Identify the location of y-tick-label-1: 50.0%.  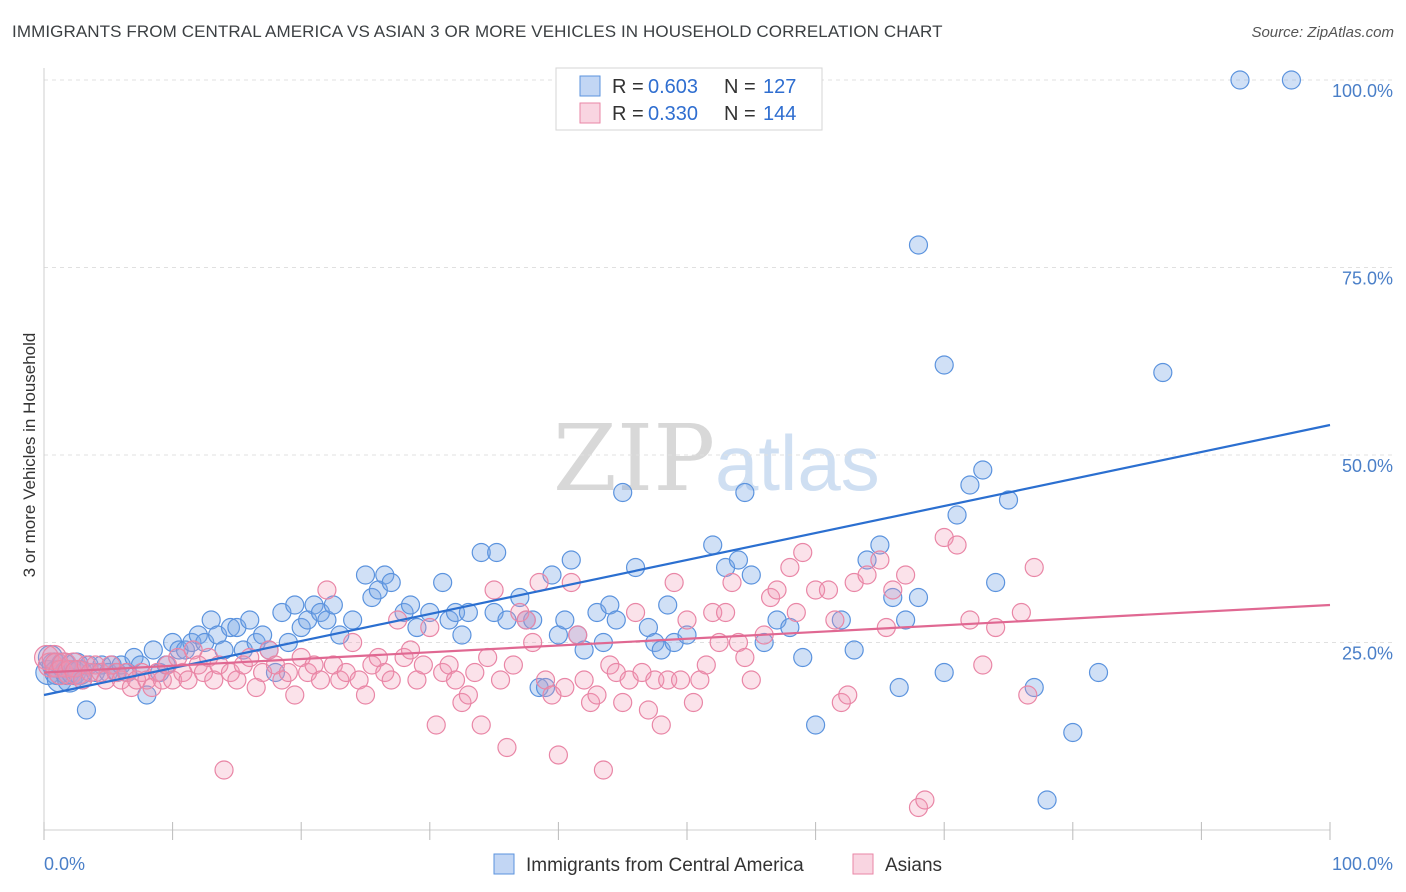
(1367, 466).